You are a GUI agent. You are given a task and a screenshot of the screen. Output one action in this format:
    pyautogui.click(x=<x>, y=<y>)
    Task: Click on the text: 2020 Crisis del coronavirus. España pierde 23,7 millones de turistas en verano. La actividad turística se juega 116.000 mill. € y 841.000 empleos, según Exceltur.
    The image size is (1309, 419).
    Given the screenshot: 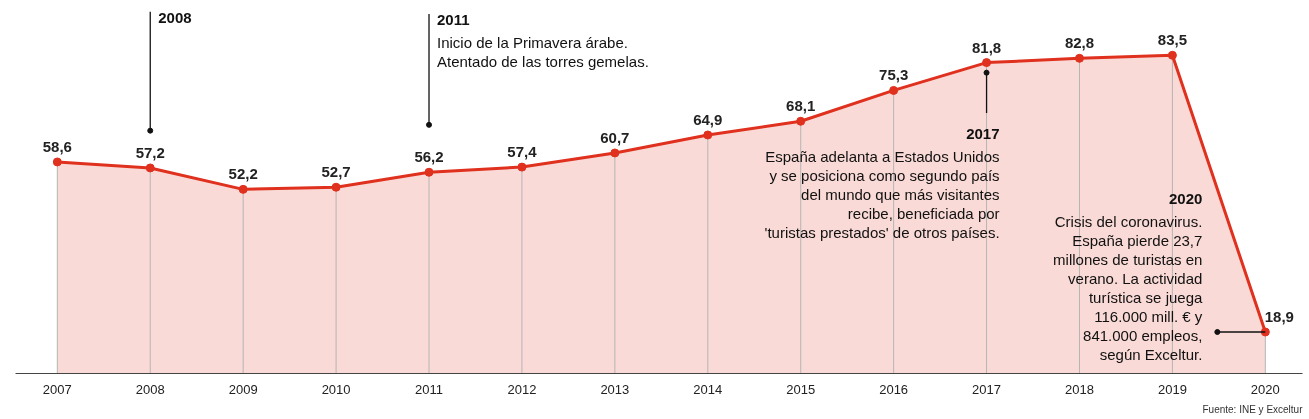 What is the action you would take?
    pyautogui.click(x=1128, y=276)
    